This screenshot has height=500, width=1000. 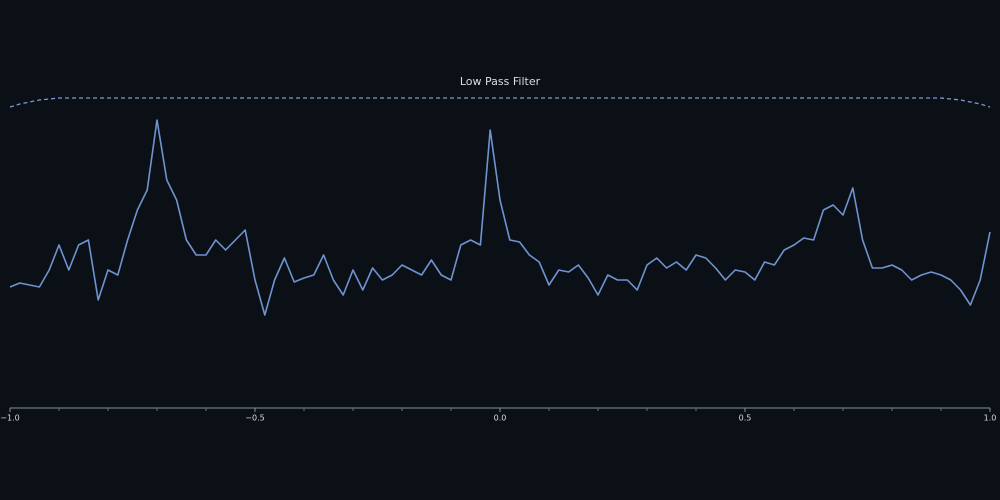 What do you see at coordinates (9, 418) in the screenshot?
I see `x-tick-label: −1.0` at bounding box center [9, 418].